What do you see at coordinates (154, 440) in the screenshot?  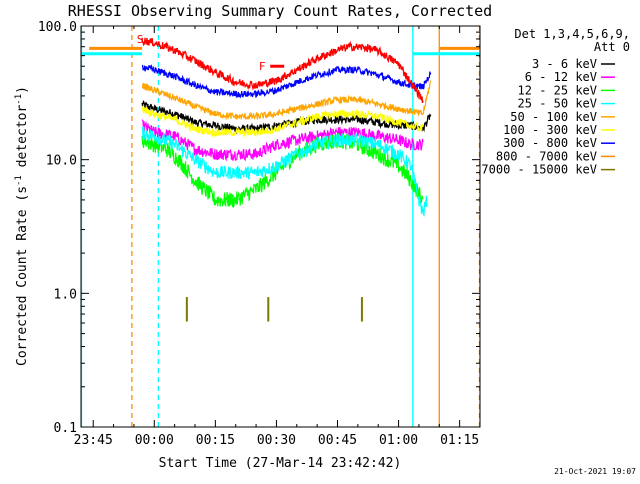 I see `x-tick-label-1: 00:00` at bounding box center [154, 440].